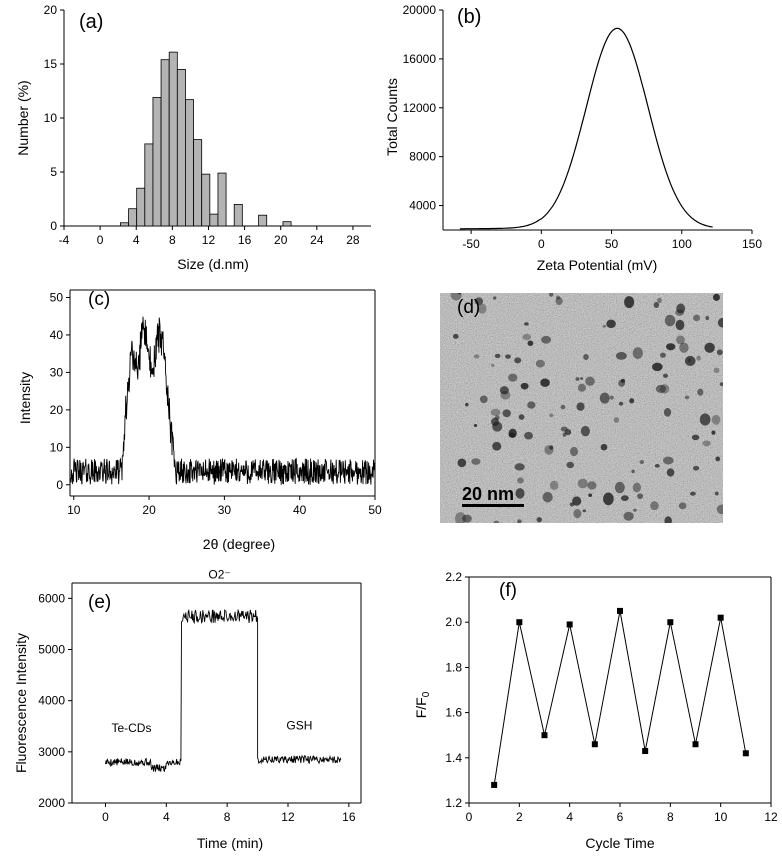 The width and height of the screenshot is (782, 856). Describe the element at coordinates (51, 64) in the screenshot. I see `y-tick-label: 15` at that location.